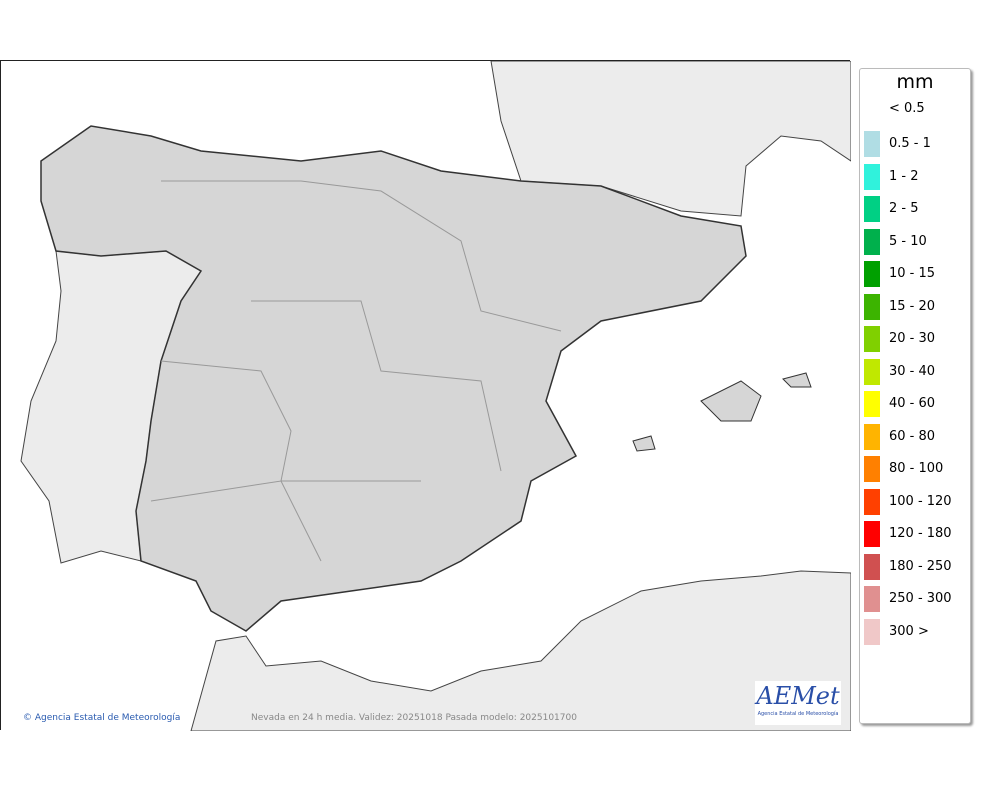  Describe the element at coordinates (731, 401) in the screenshot. I see `mallorca` at that location.